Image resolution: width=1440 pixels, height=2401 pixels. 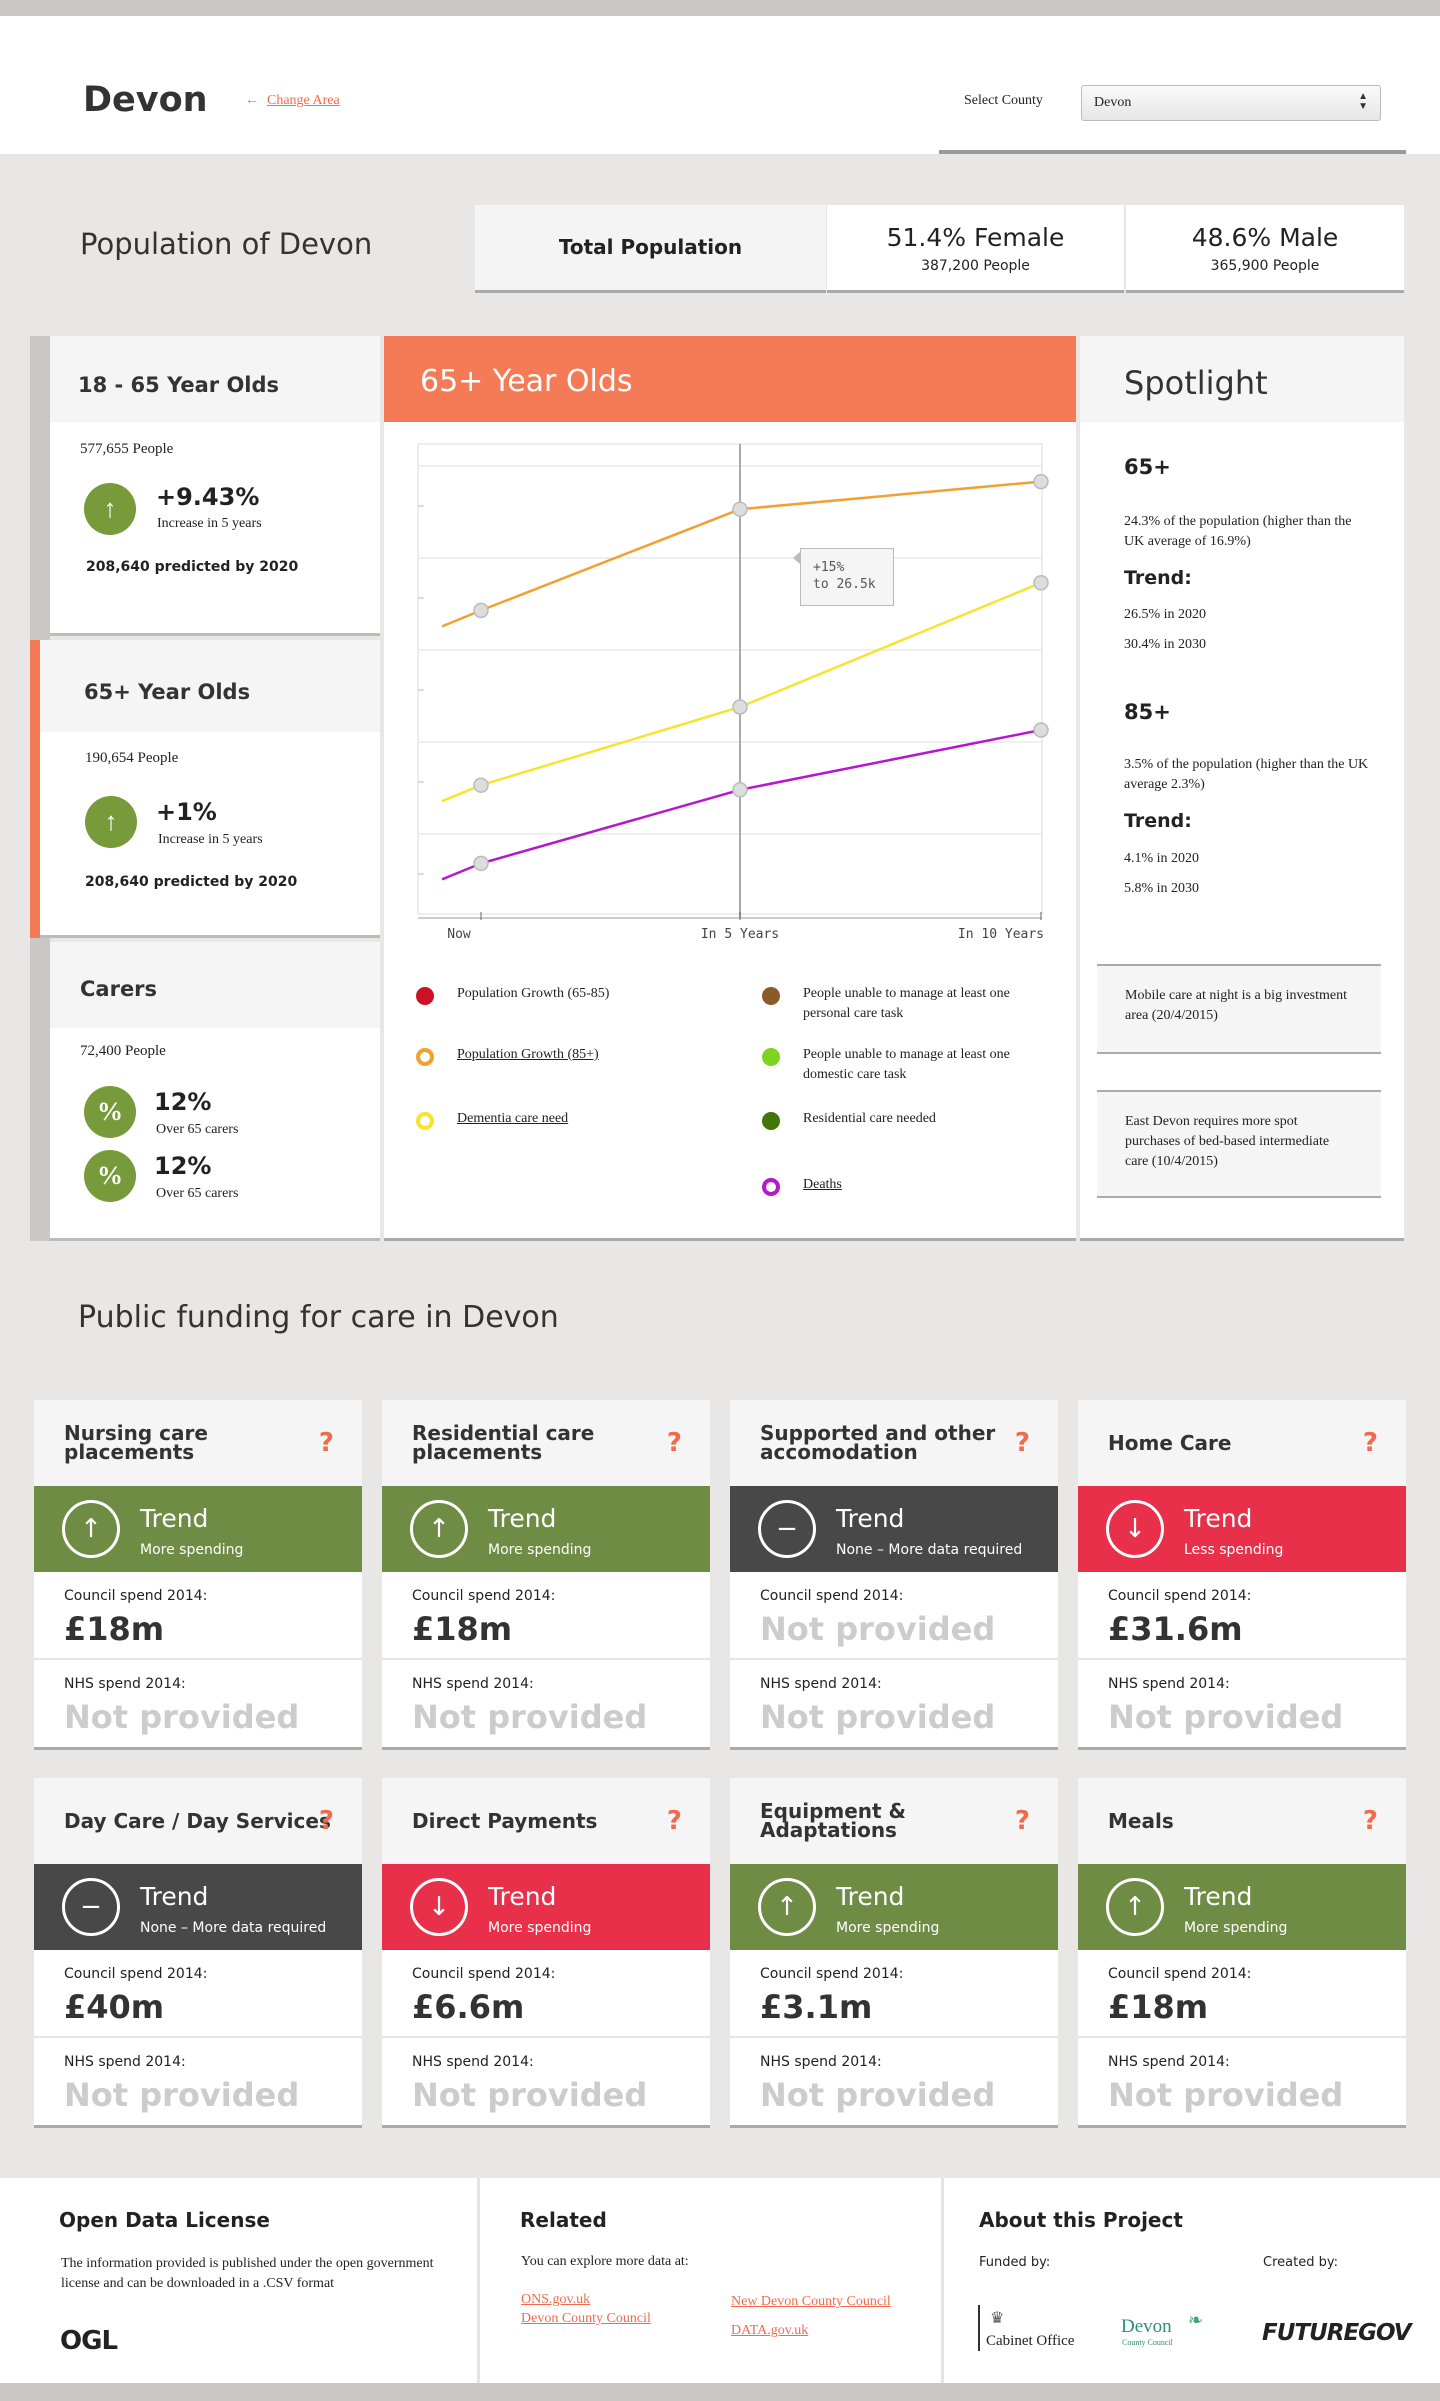 I want to click on trend-banner: ↓ Trend Less spending, so click(x=1242, y=1529).